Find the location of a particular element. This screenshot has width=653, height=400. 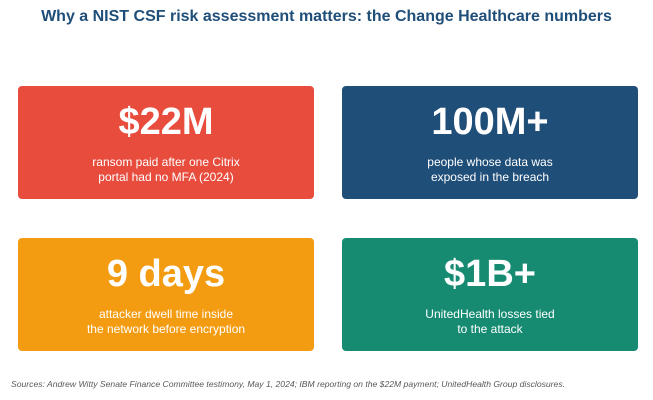

stat-value: $1B+ is located at coordinates (490, 274).